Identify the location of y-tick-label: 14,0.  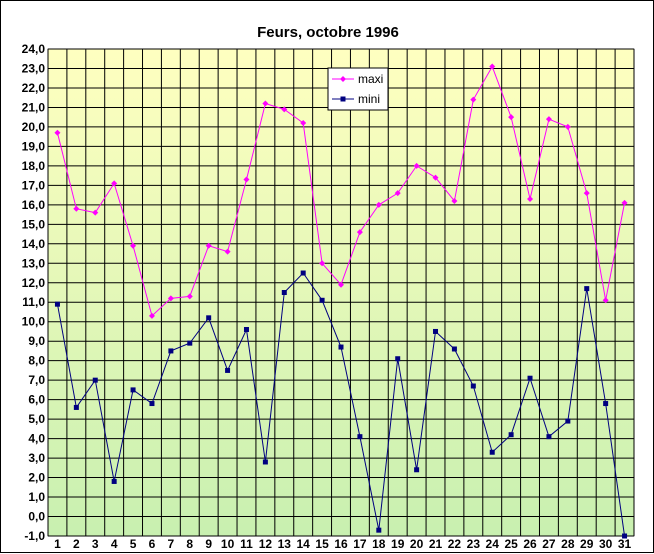
(34, 244).